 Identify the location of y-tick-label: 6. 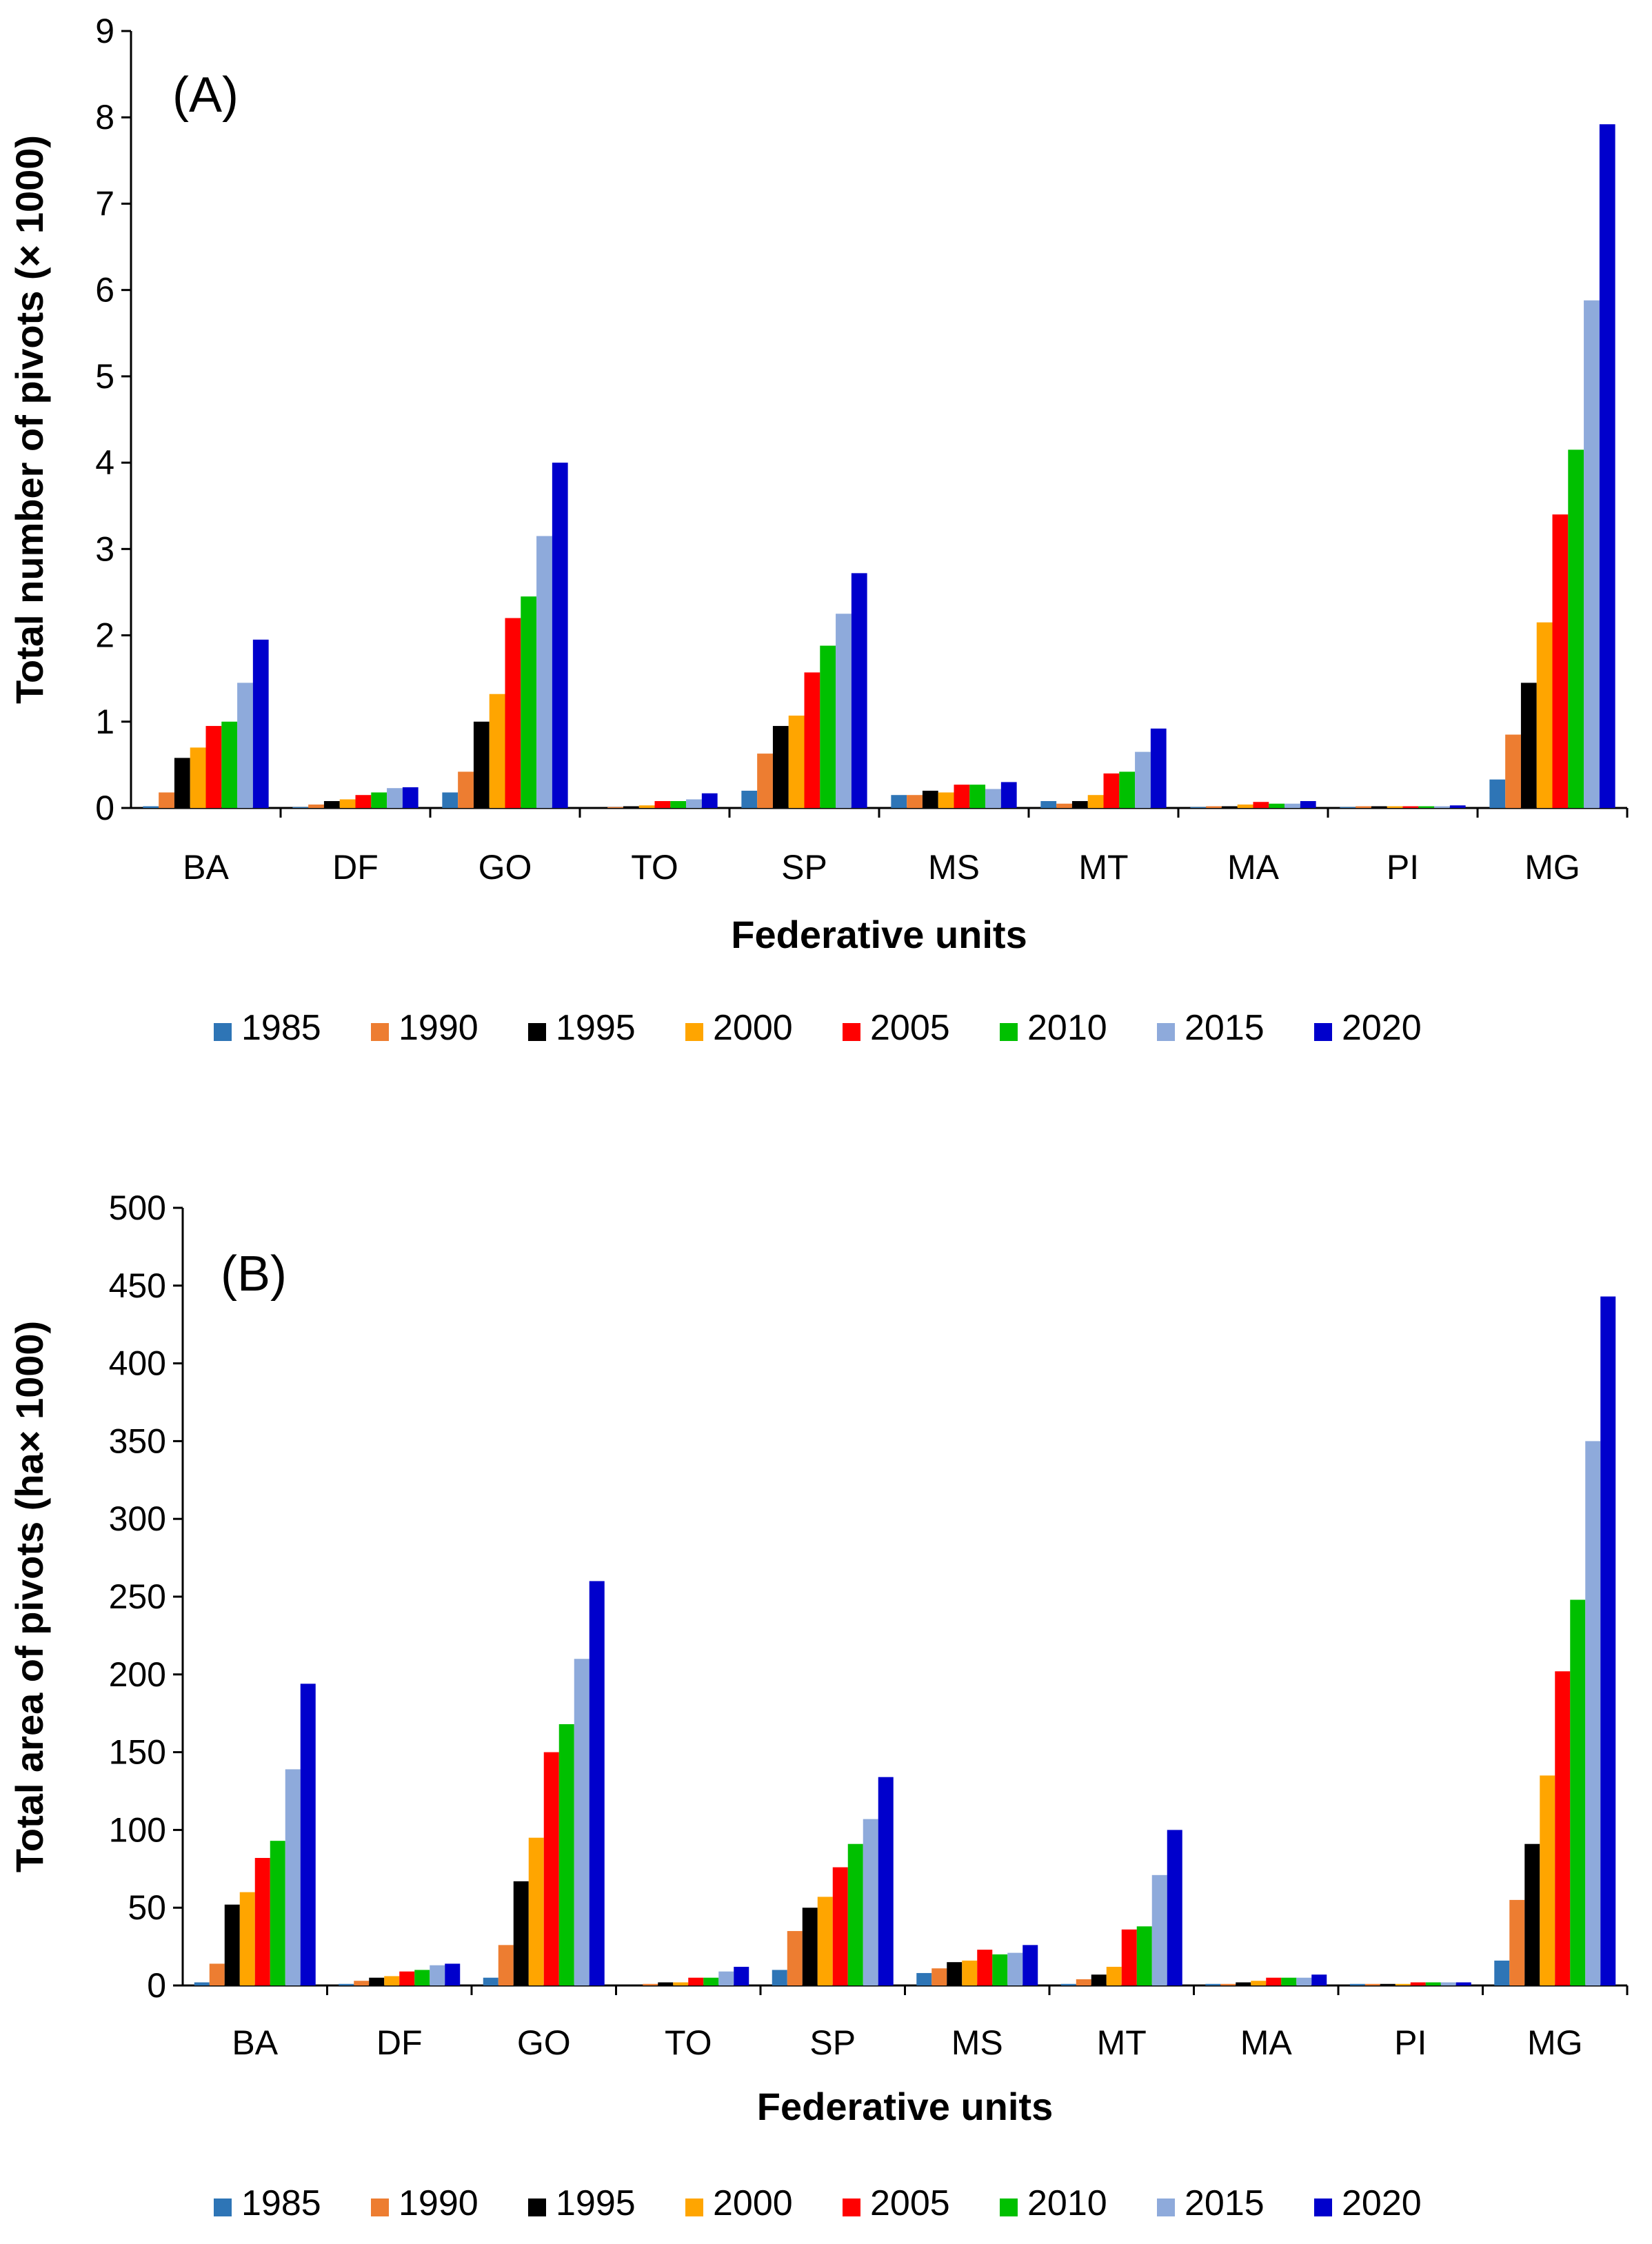
(104, 290).